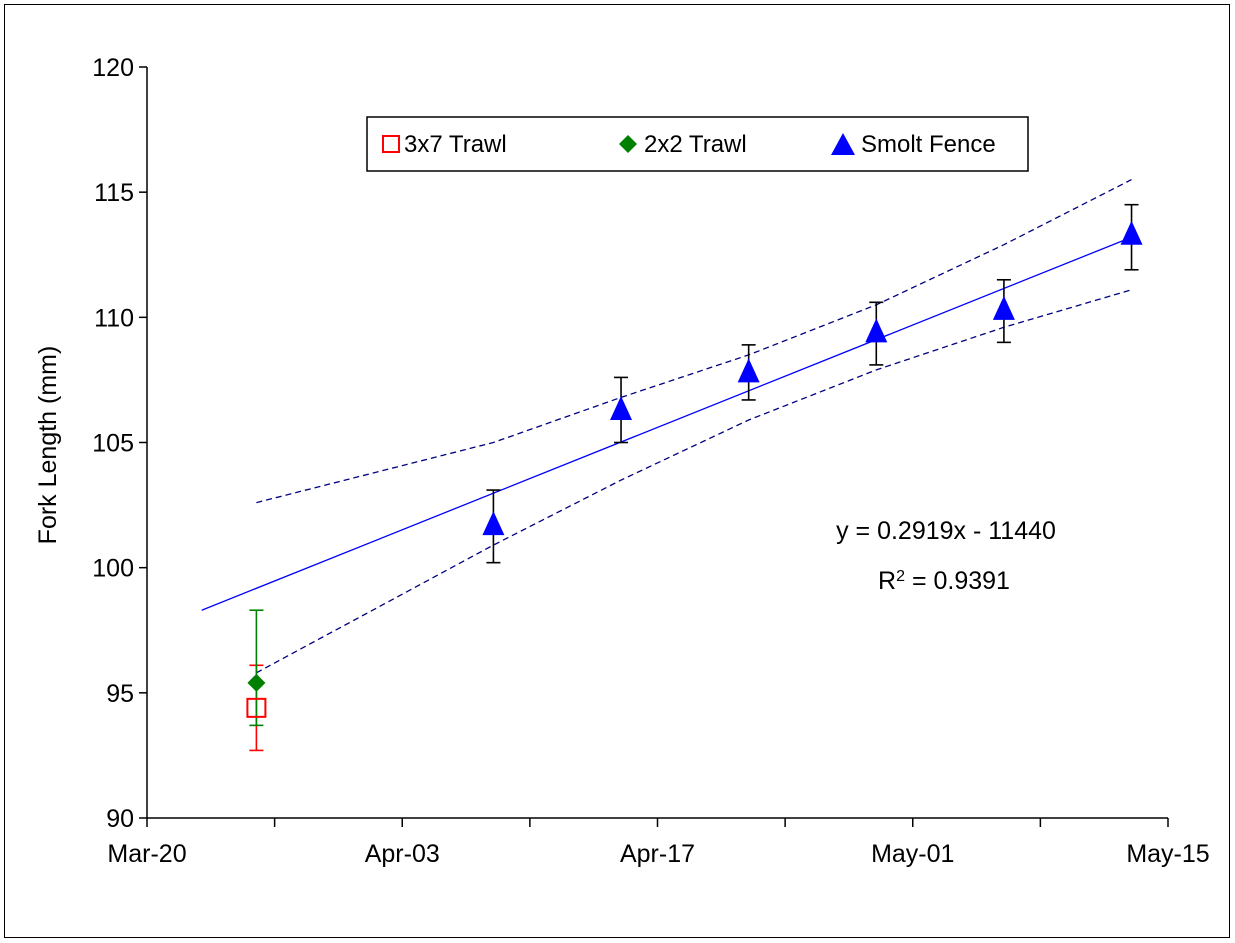 The width and height of the screenshot is (1235, 943). I want to click on legend-label-smolt-fence: Smolt Fence, so click(928, 144).